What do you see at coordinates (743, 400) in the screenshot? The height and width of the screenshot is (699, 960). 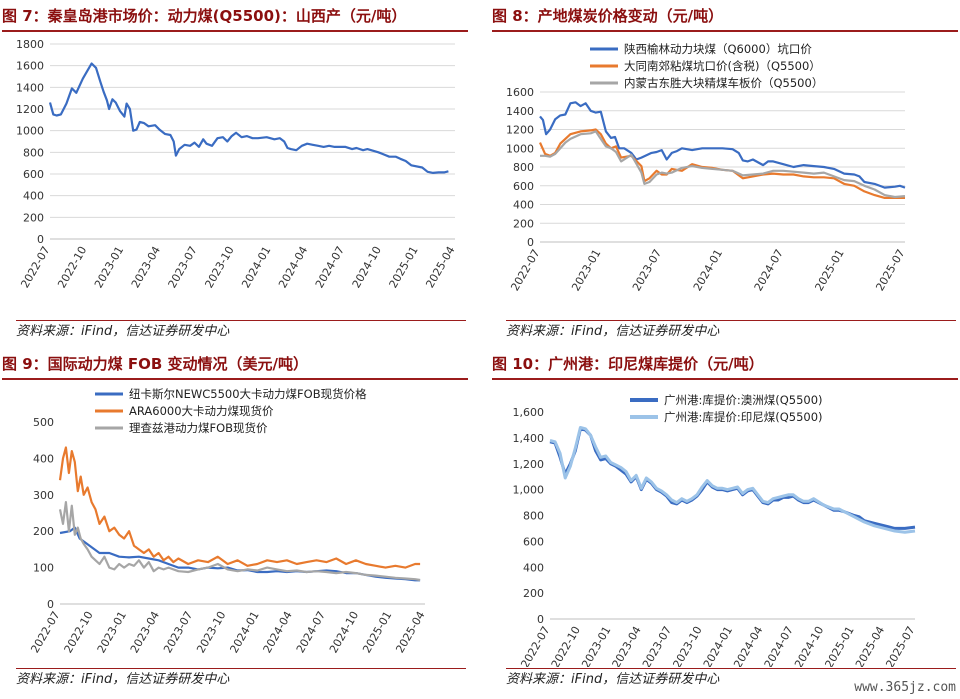 I see `legend-label: 广州港:库提价:澳洲煤(Q5500)` at bounding box center [743, 400].